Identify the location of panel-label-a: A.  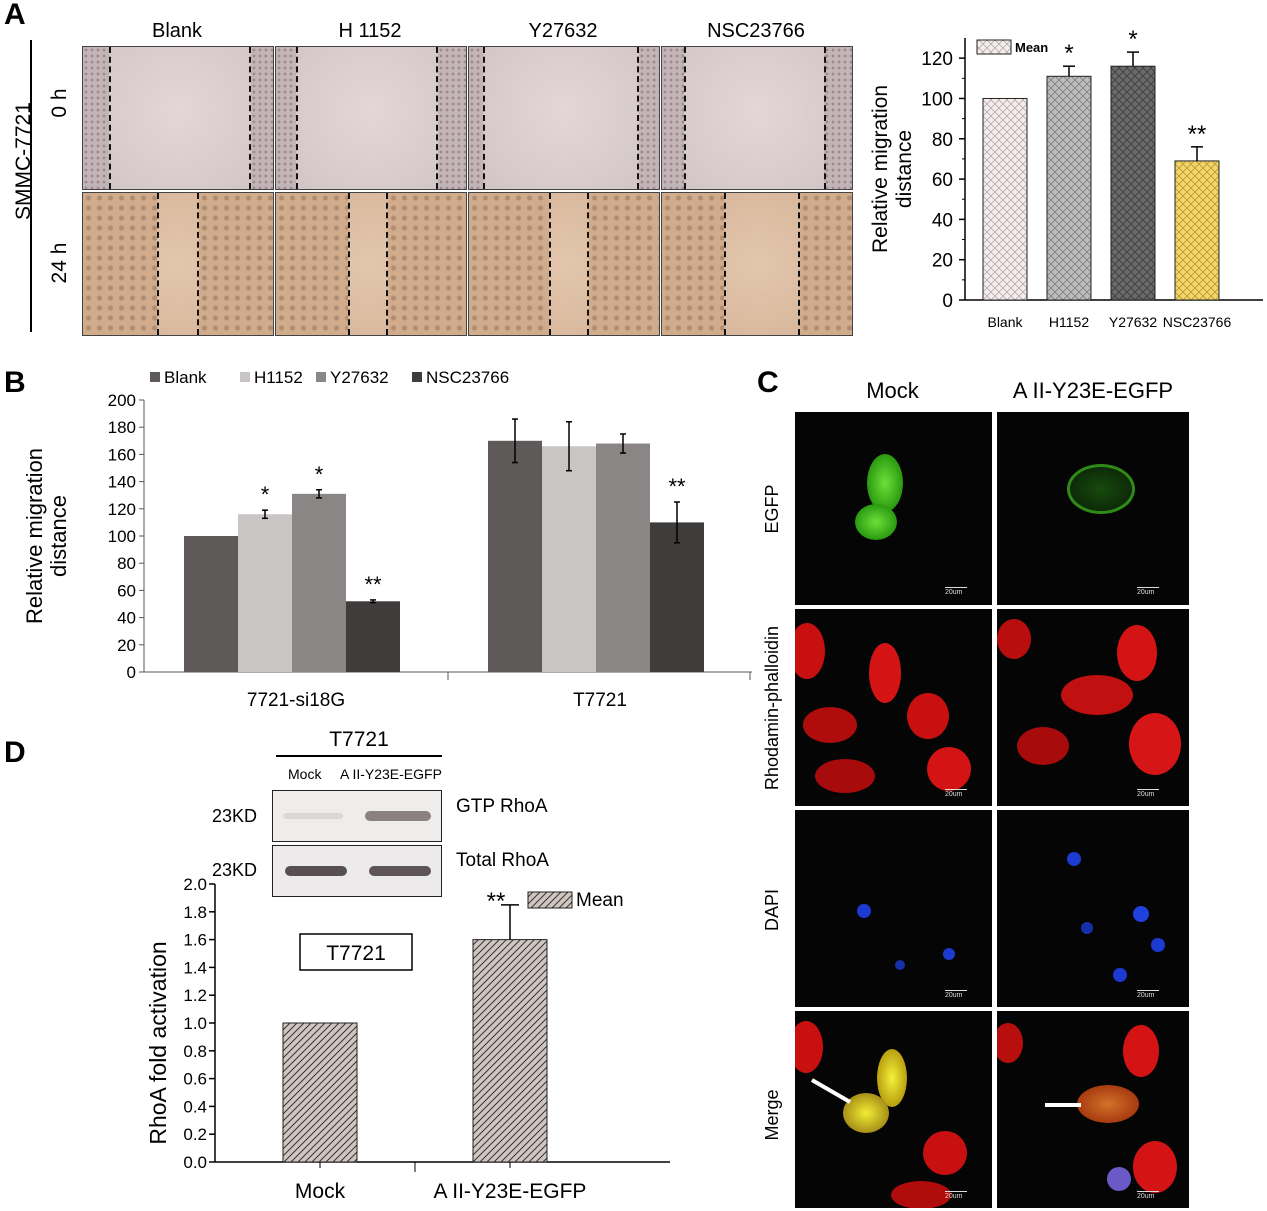
(15, 15).